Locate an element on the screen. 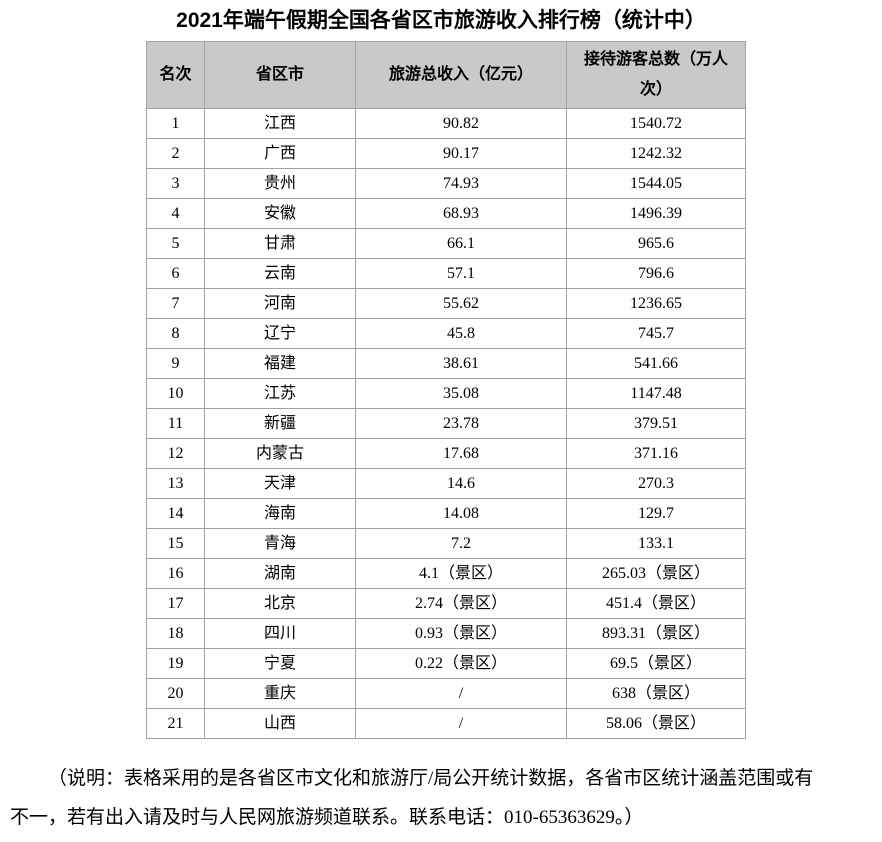 This screenshot has height=842, width=882. visitors-cell: 379.51 is located at coordinates (656, 423).